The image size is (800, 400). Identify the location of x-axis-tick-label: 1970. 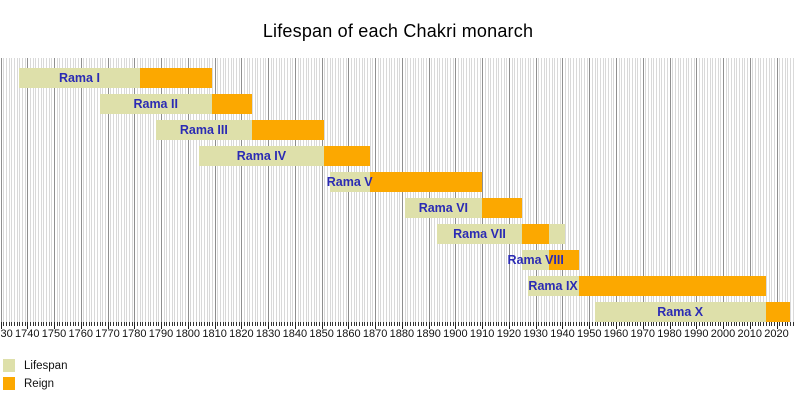
(642, 334).